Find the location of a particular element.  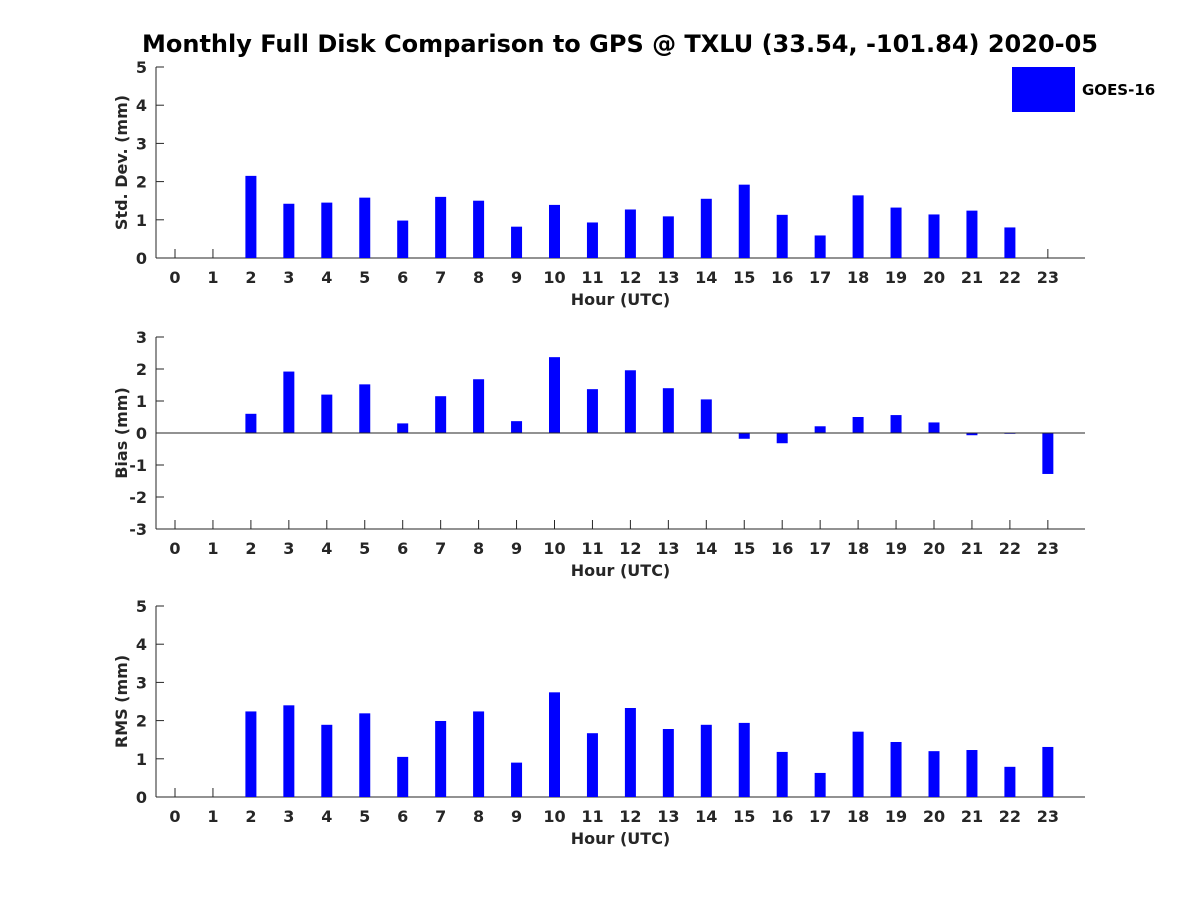

x-tick-label: 19 is located at coordinates (896, 816).